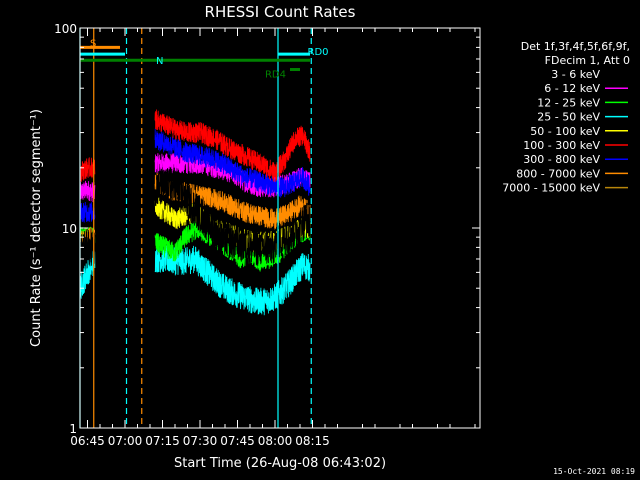 The height and width of the screenshot is (480, 640). Describe the element at coordinates (565, 131) in the screenshot. I see `legend-label: 50 - 100 keV` at that location.